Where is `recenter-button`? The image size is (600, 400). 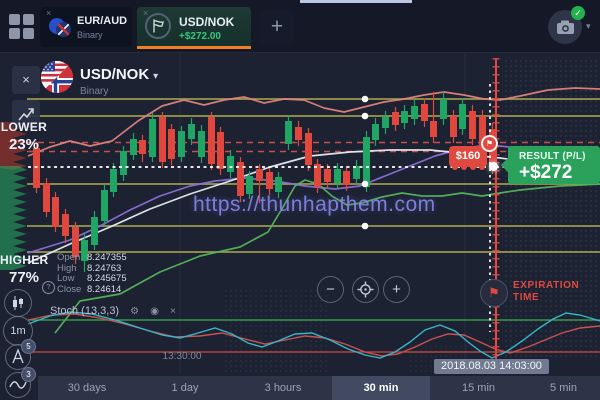 recenter-button is located at coordinates (365, 289).